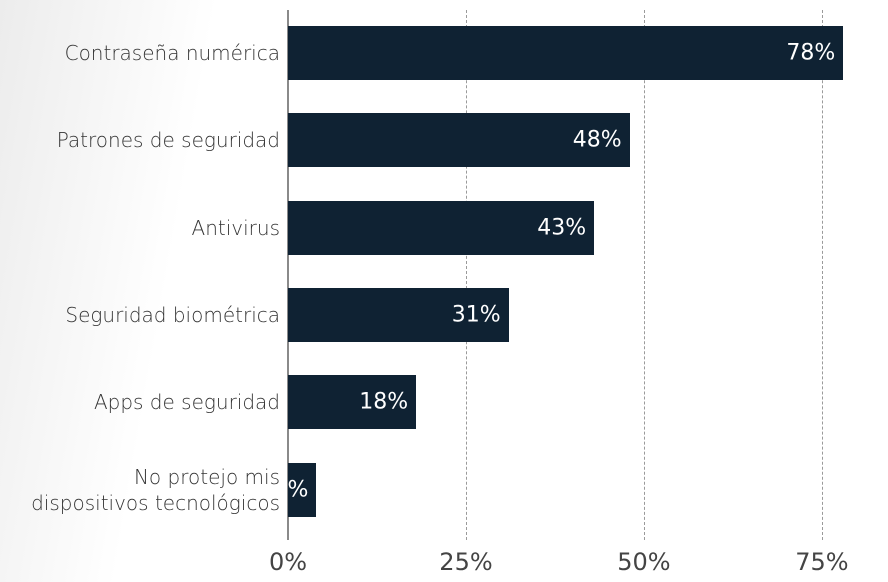 The height and width of the screenshot is (582, 888). Describe the element at coordinates (172, 53) in the screenshot. I see `category-label: Contraseña numérica` at that location.